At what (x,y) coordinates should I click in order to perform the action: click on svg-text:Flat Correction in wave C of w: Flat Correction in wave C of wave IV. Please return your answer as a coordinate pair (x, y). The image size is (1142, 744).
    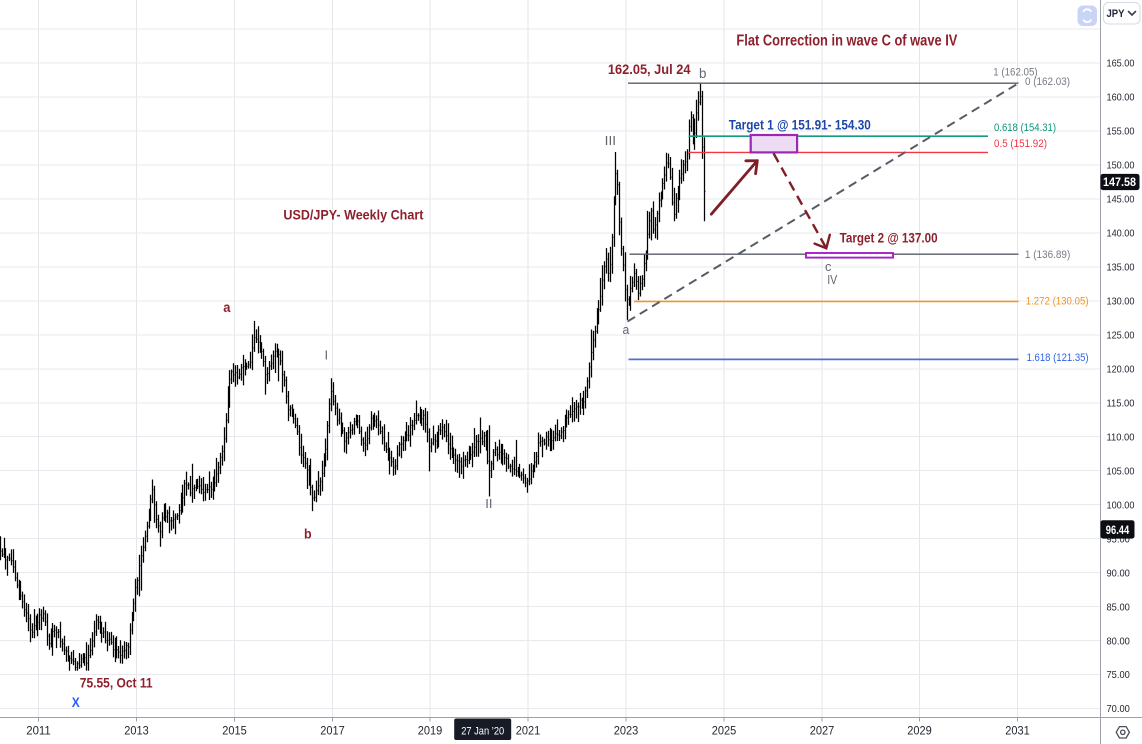
    Looking at the image, I should click on (847, 41).